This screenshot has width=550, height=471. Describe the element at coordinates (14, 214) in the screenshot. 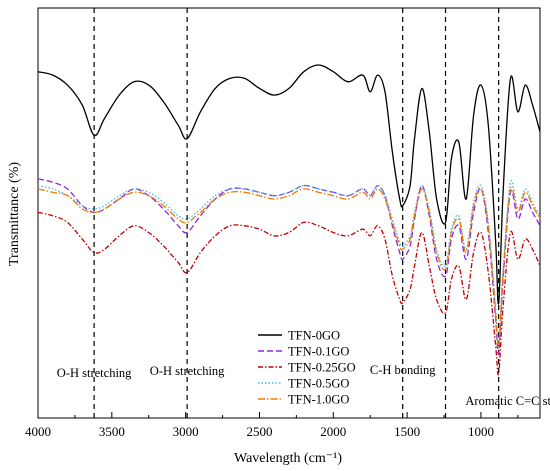

I see `y-axis-label: Transmittance (%)` at that location.